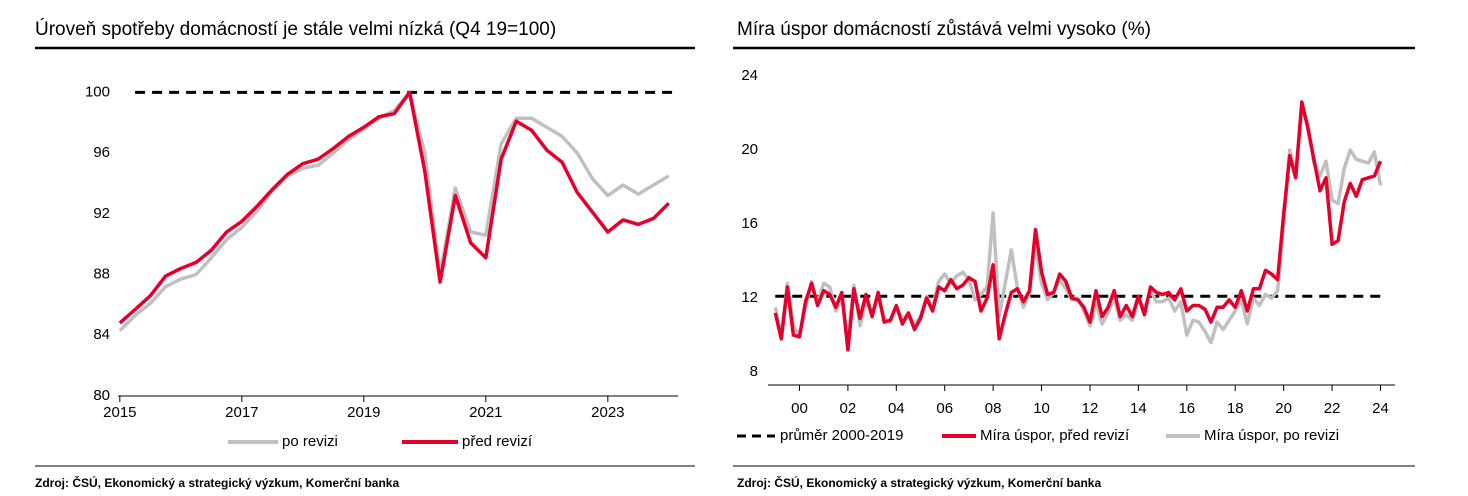 The width and height of the screenshot is (1468, 496). Describe the element at coordinates (310, 441) in the screenshot. I see `legend-label: po revizi` at that location.